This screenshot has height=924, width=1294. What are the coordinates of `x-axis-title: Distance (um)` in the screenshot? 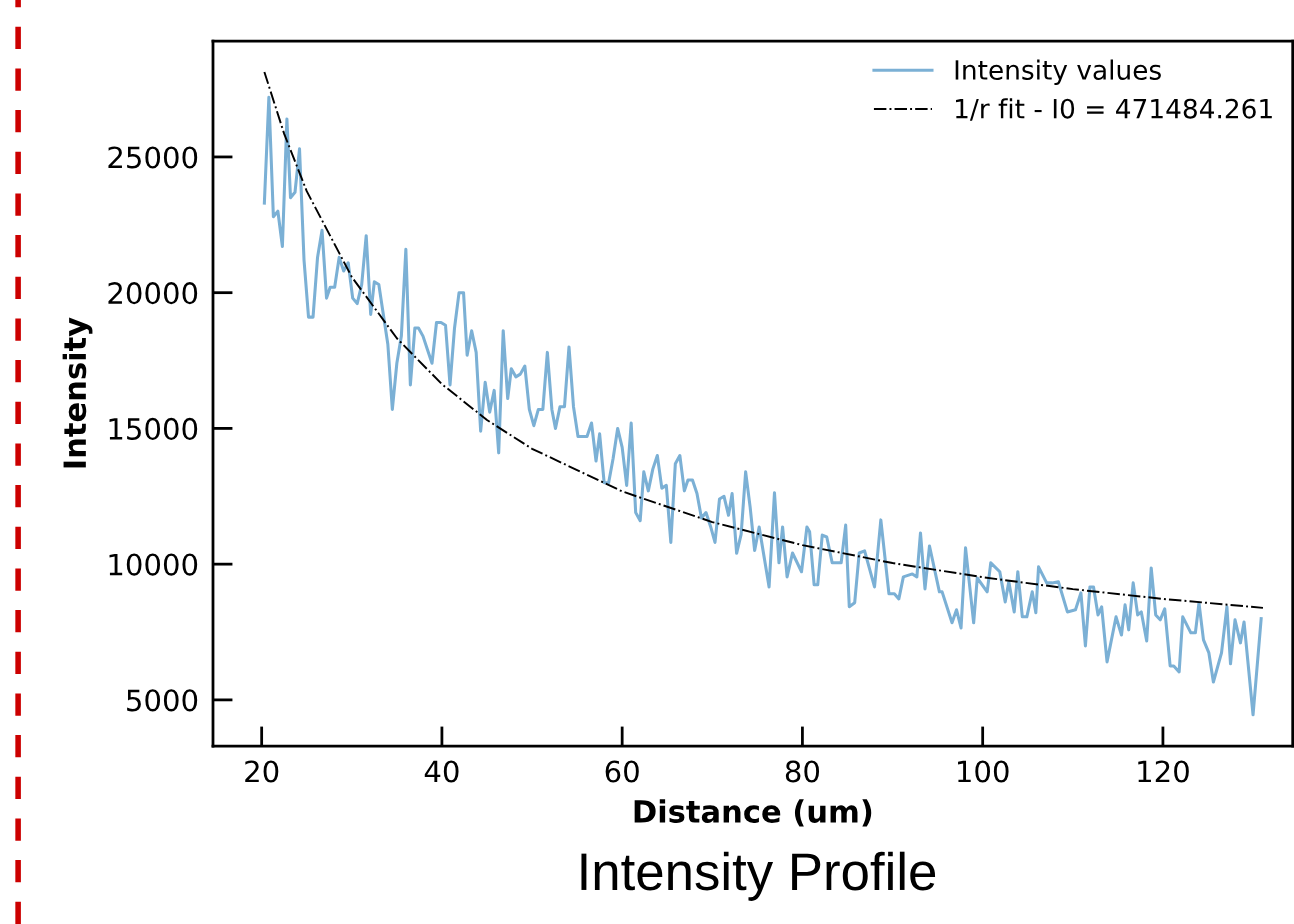 It's located at (753, 813).